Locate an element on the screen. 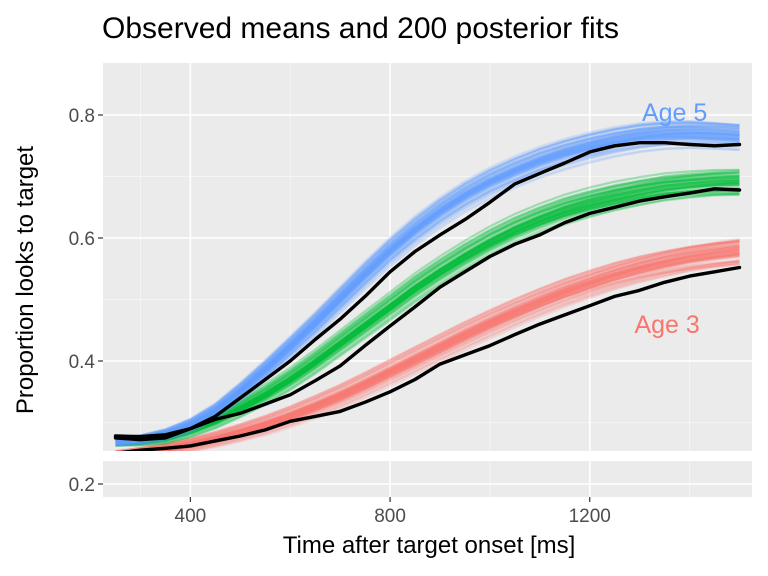 The width and height of the screenshot is (768, 576). x-tick-label: 800 is located at coordinates (390, 516).